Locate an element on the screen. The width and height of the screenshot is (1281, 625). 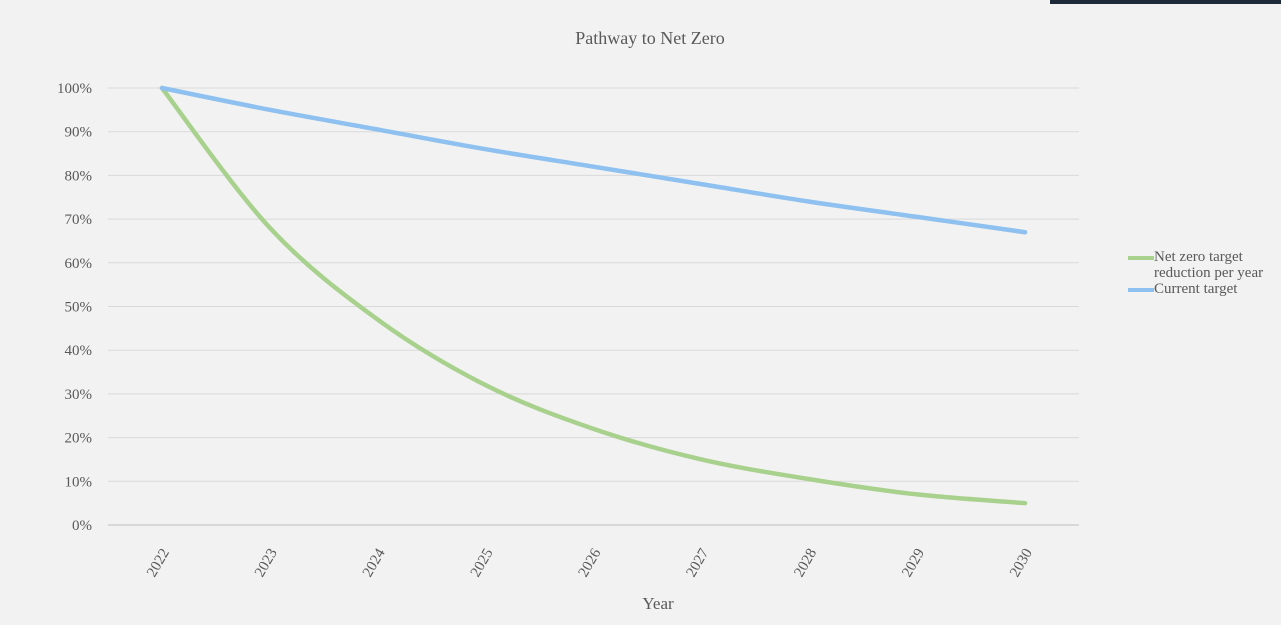
x-tick-label: 2025 is located at coordinates (482, 563).